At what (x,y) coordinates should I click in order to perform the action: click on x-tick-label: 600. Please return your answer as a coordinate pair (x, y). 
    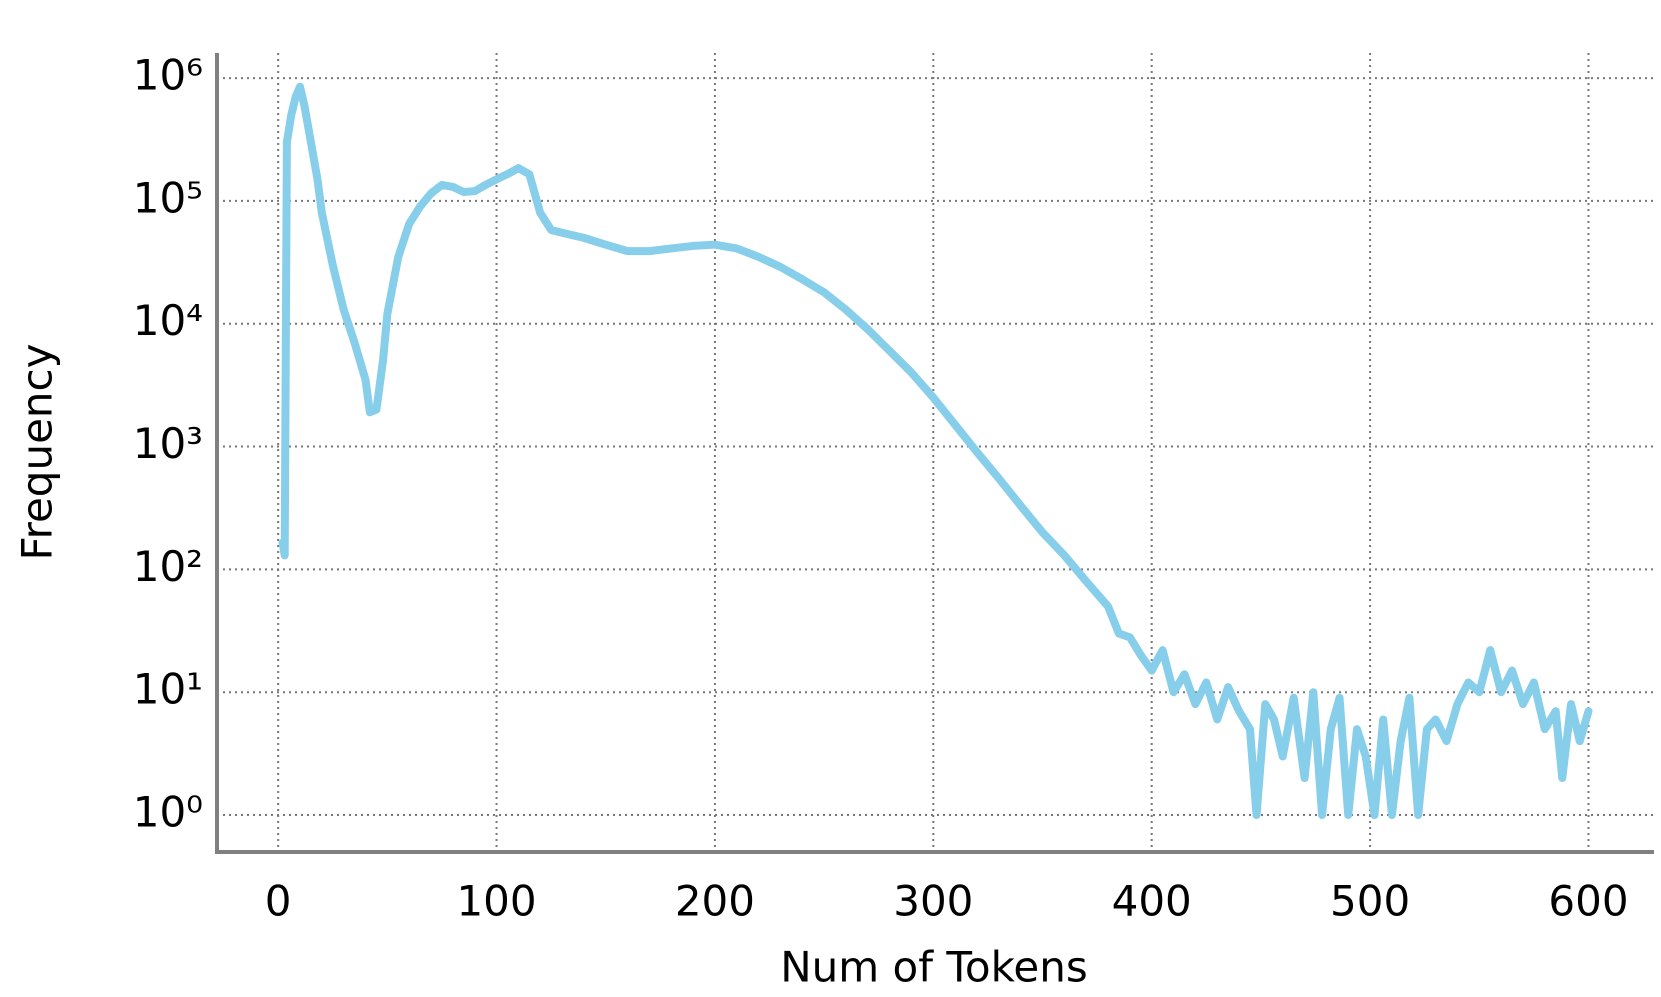
    Looking at the image, I should click on (1588, 901).